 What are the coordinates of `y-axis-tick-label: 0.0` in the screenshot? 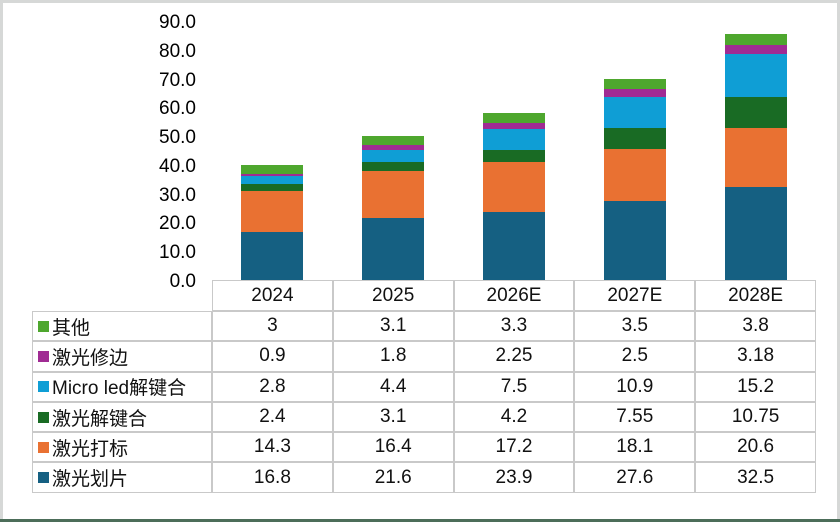 It's located at (182, 281).